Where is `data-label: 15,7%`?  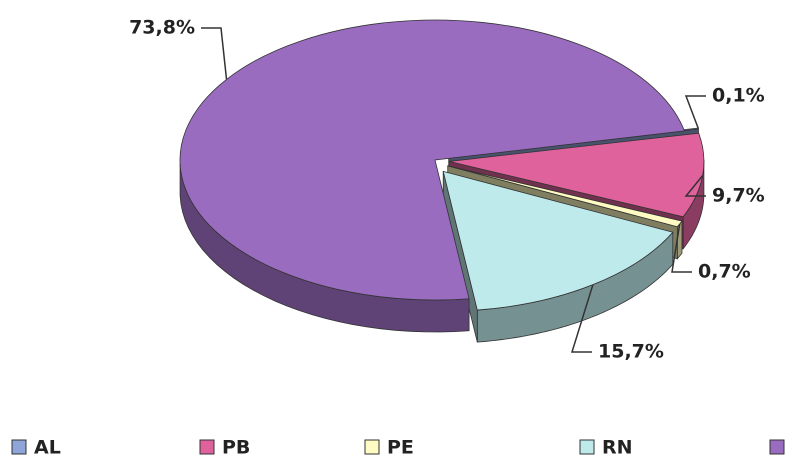
data-label: 15,7% is located at coordinates (631, 352).